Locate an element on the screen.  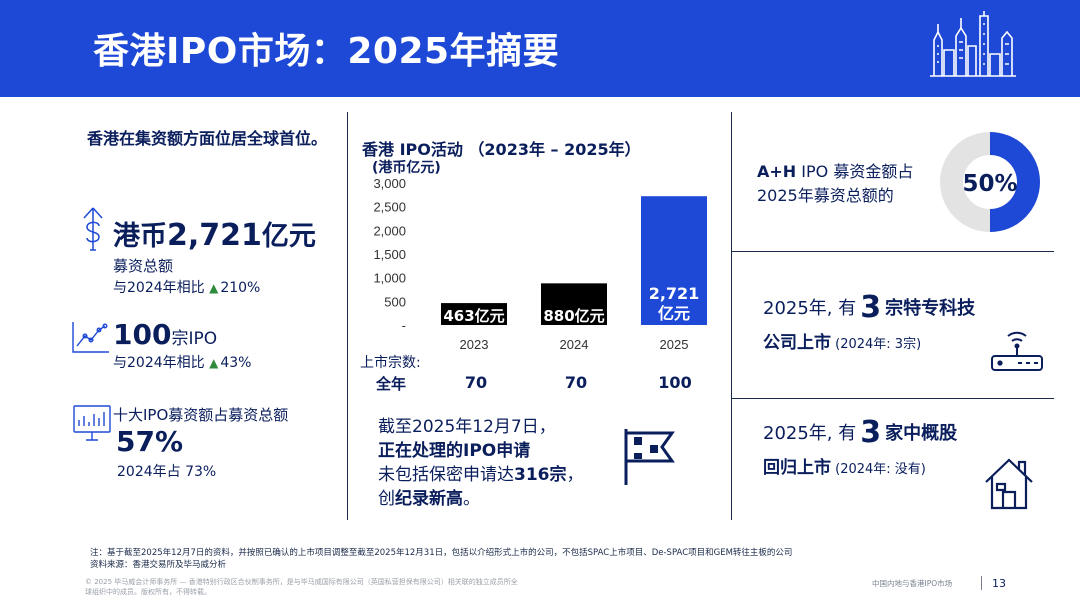
pending-line-2: 正在处理的IPO申请 is located at coordinates (454, 451).